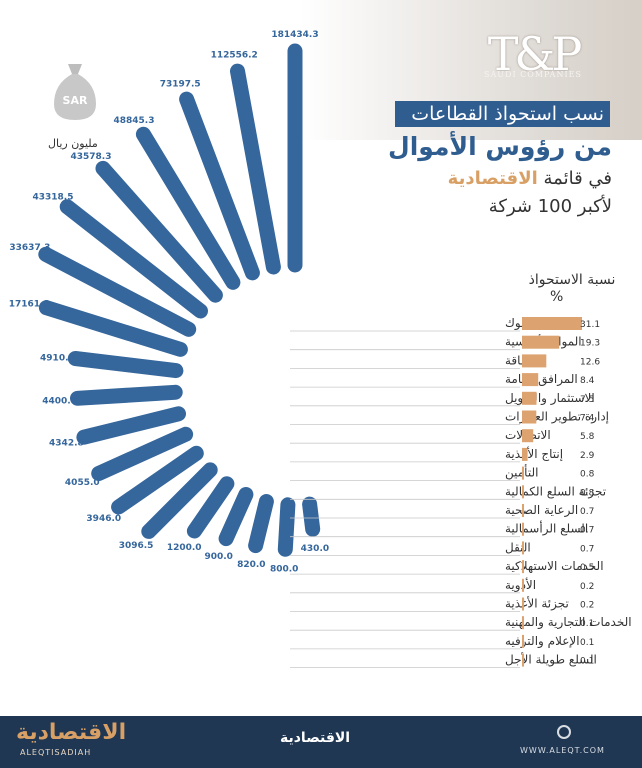  What do you see at coordinates (180, 84) in the screenshot?
I see `capital-value-label: 73197.5` at bounding box center [180, 84].